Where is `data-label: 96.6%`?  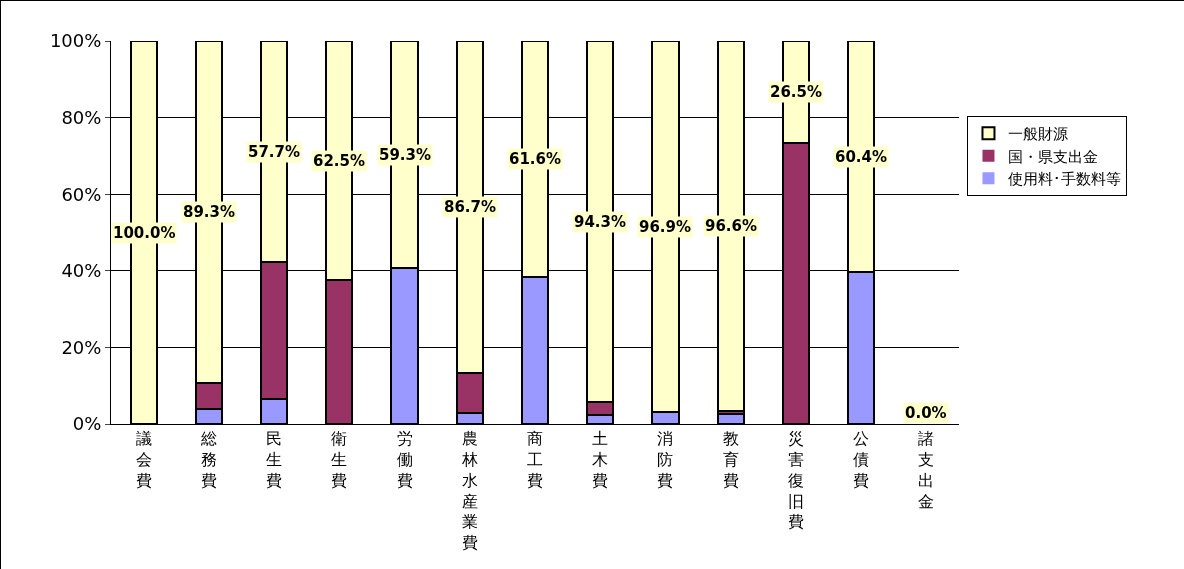
data-label: 96.6% is located at coordinates (731, 226).